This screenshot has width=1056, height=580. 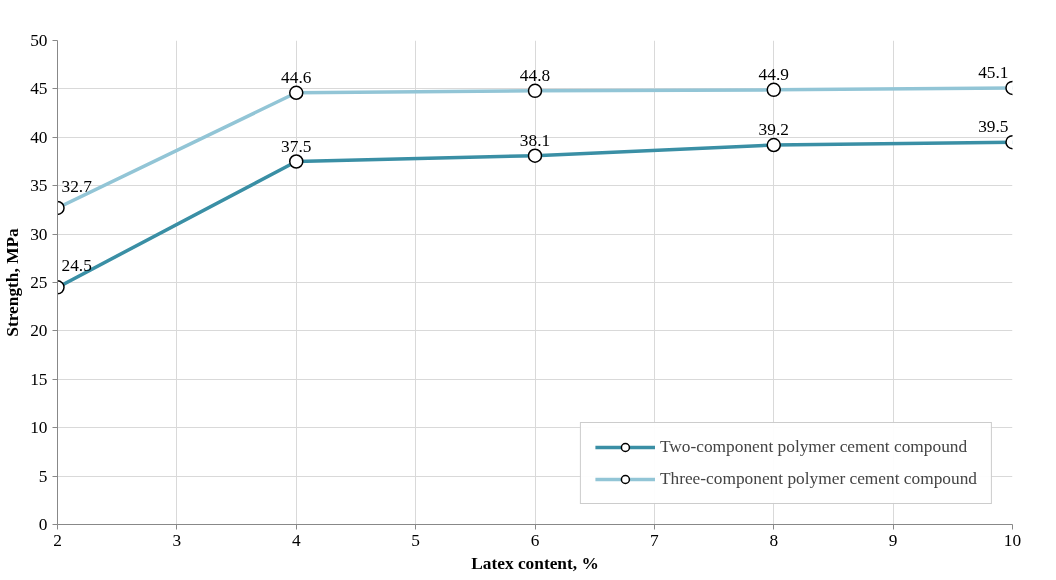 I want to click on legend-label: Two-component polymer cement compound, so click(x=813, y=447).